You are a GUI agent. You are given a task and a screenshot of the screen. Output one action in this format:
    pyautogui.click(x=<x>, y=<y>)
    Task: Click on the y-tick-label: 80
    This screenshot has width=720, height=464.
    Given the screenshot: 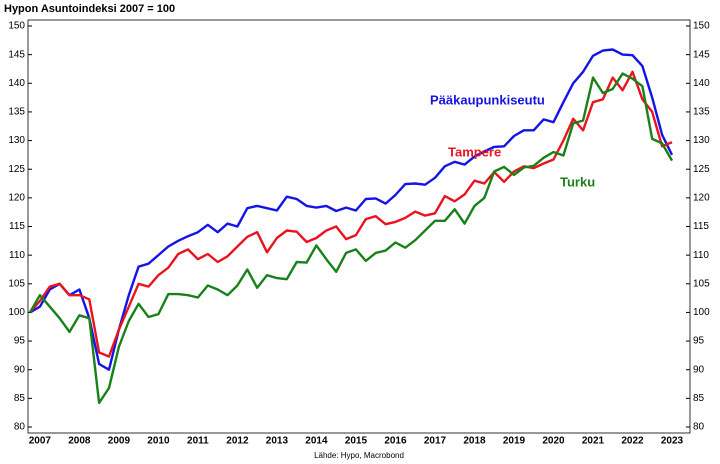 What is the action you would take?
    pyautogui.click(x=20, y=427)
    